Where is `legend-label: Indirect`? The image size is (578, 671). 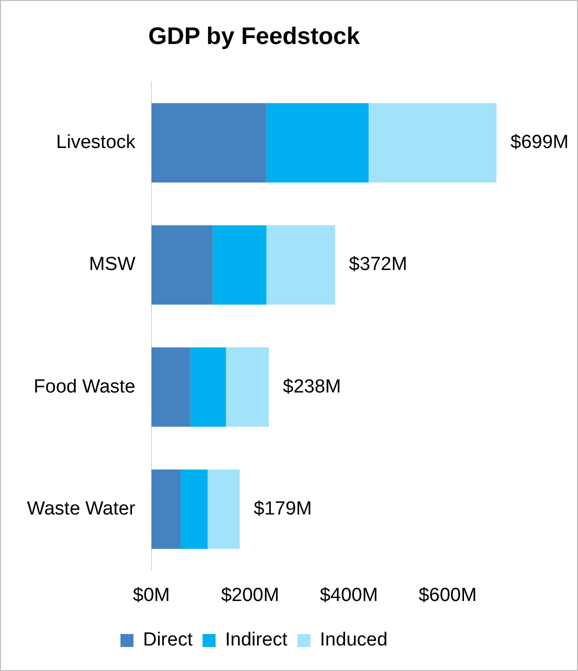 legend-label: Indirect is located at coordinates (256, 640).